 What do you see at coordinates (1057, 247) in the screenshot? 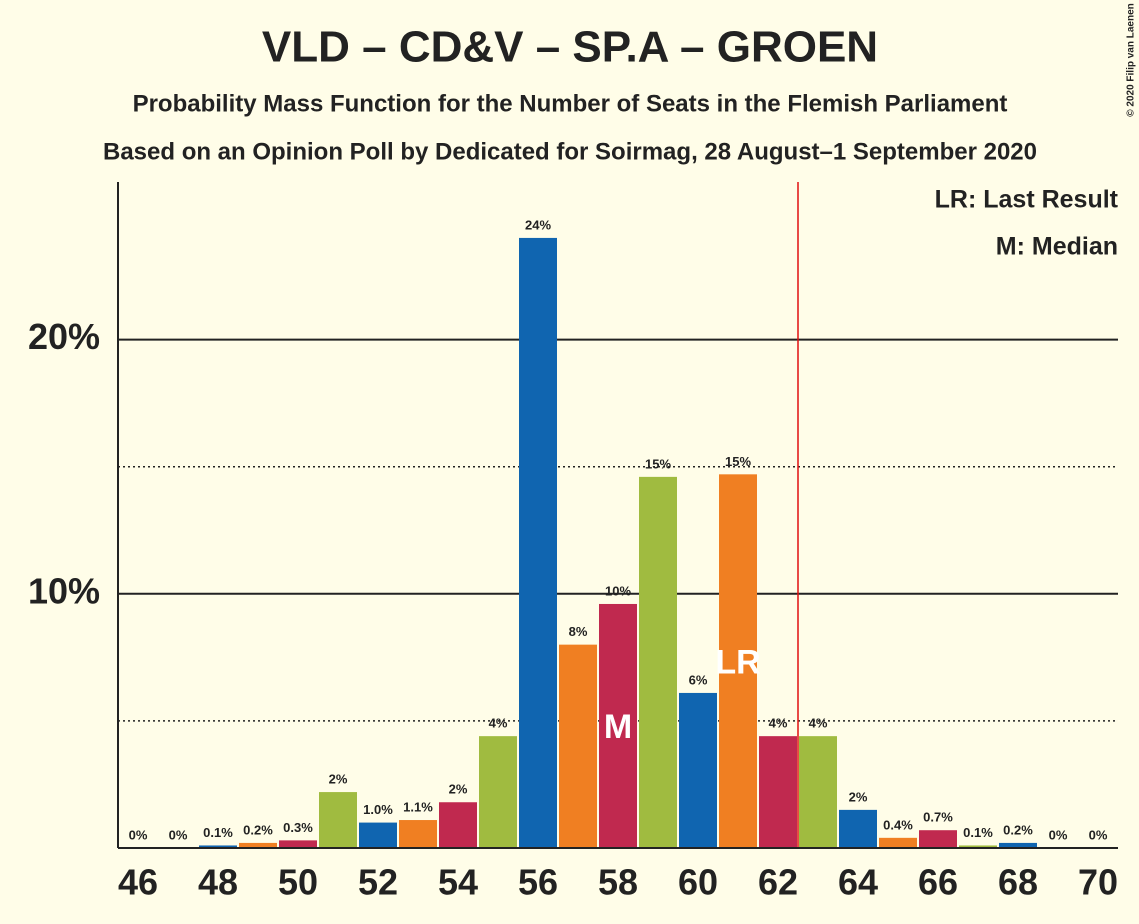
I see `legend-entry: M: Median` at bounding box center [1057, 247].